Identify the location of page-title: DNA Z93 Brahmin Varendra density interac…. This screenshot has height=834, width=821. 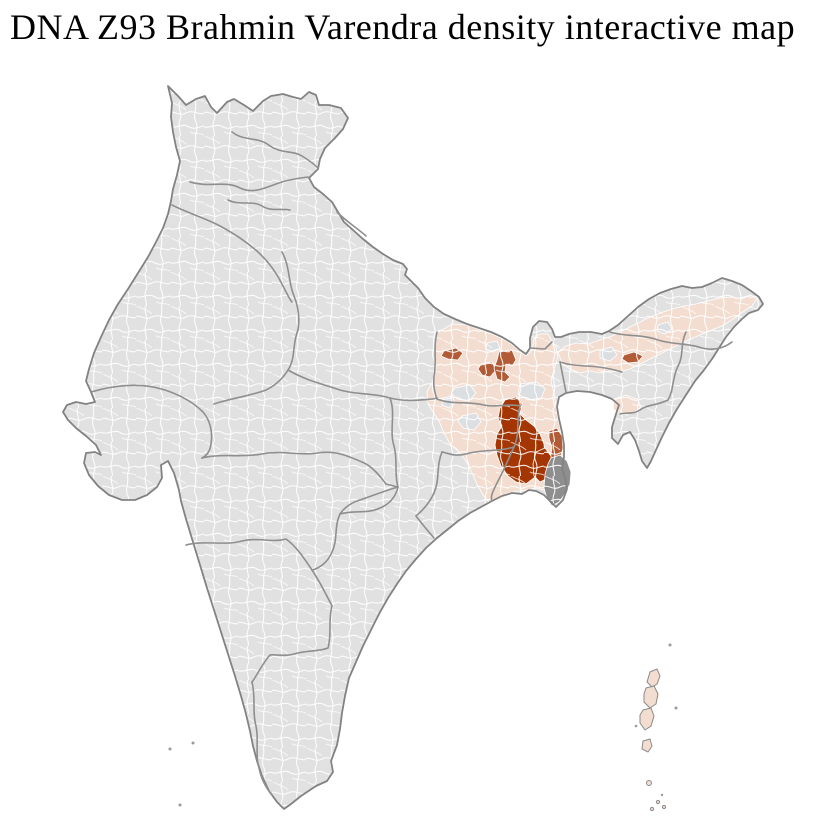
(403, 27).